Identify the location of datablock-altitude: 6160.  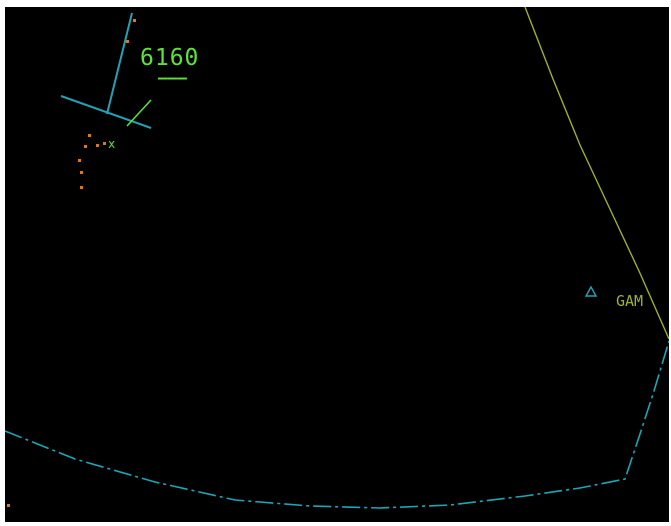
(169, 58).